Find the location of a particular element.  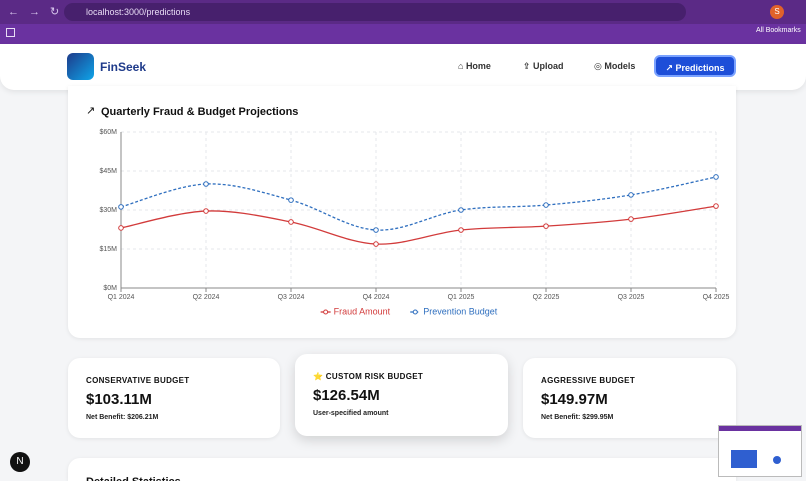

nav-link: ⌂ Home is located at coordinates (474, 66).